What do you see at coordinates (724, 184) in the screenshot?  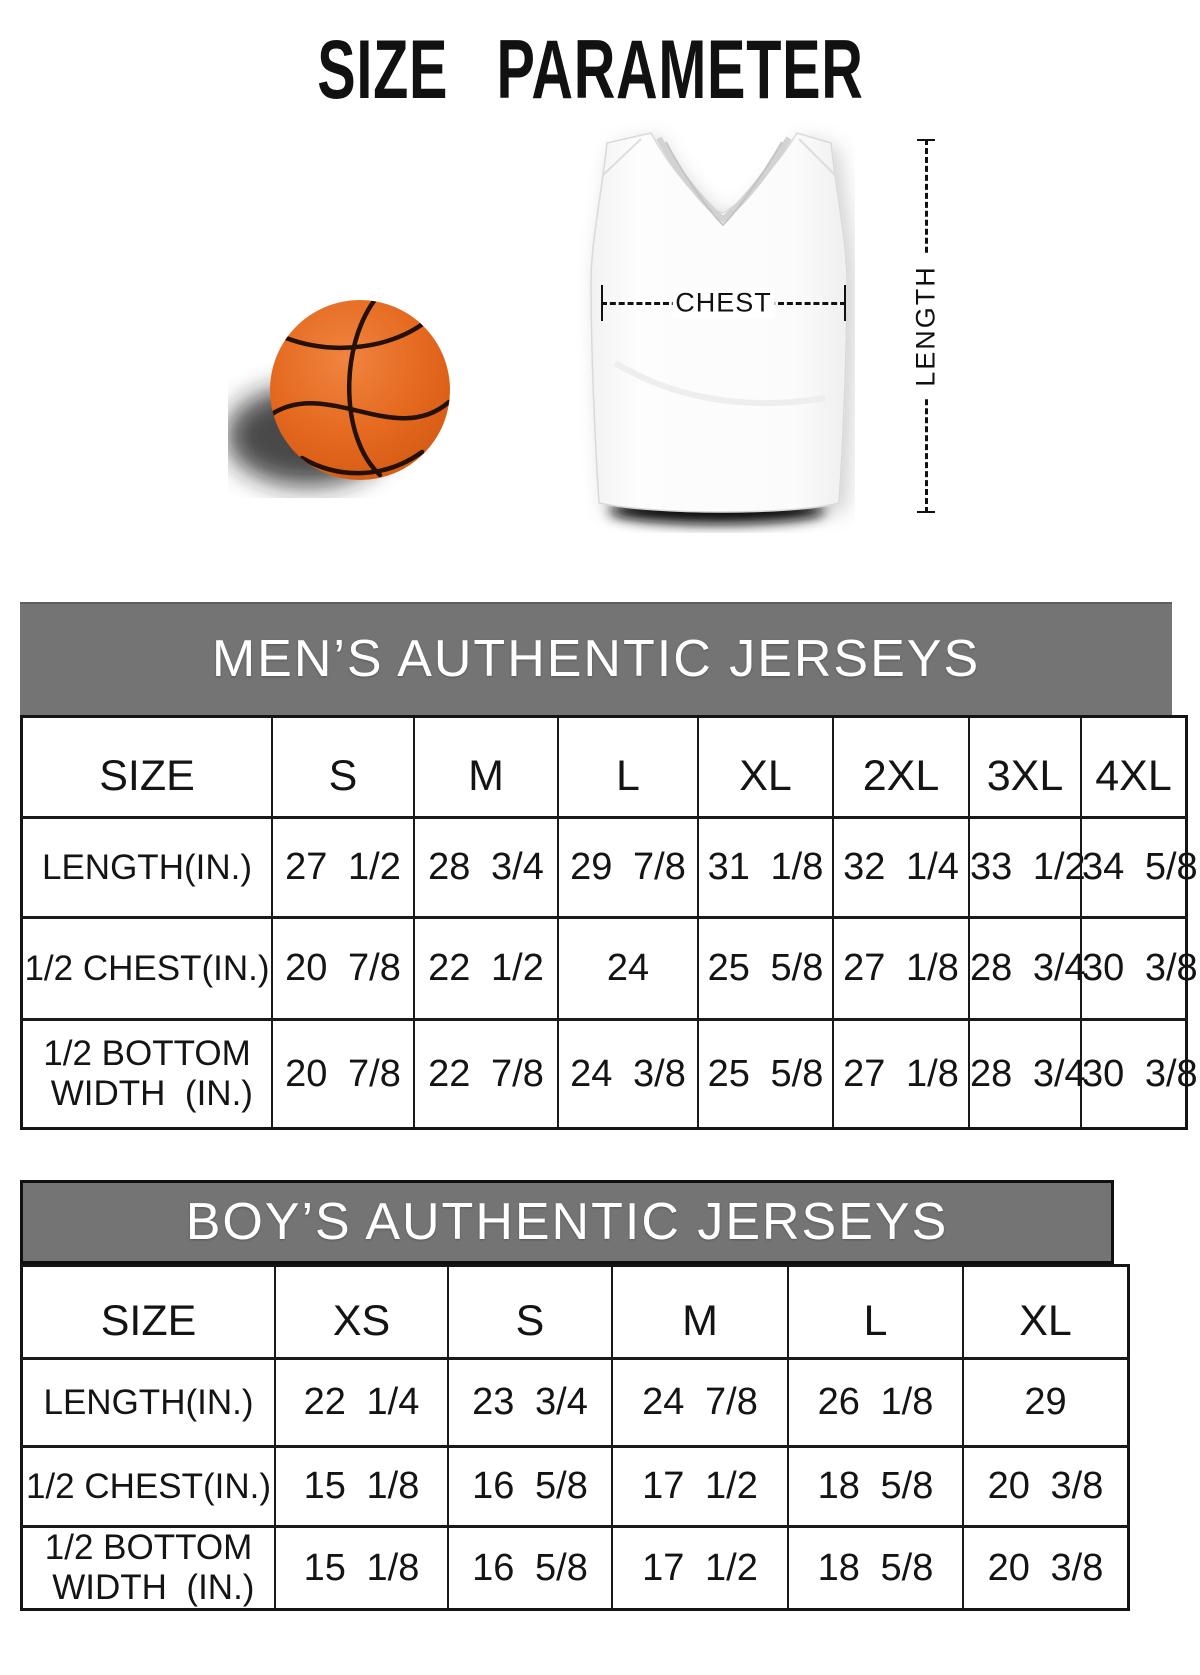 I see `jersey-collar-line` at bounding box center [724, 184].